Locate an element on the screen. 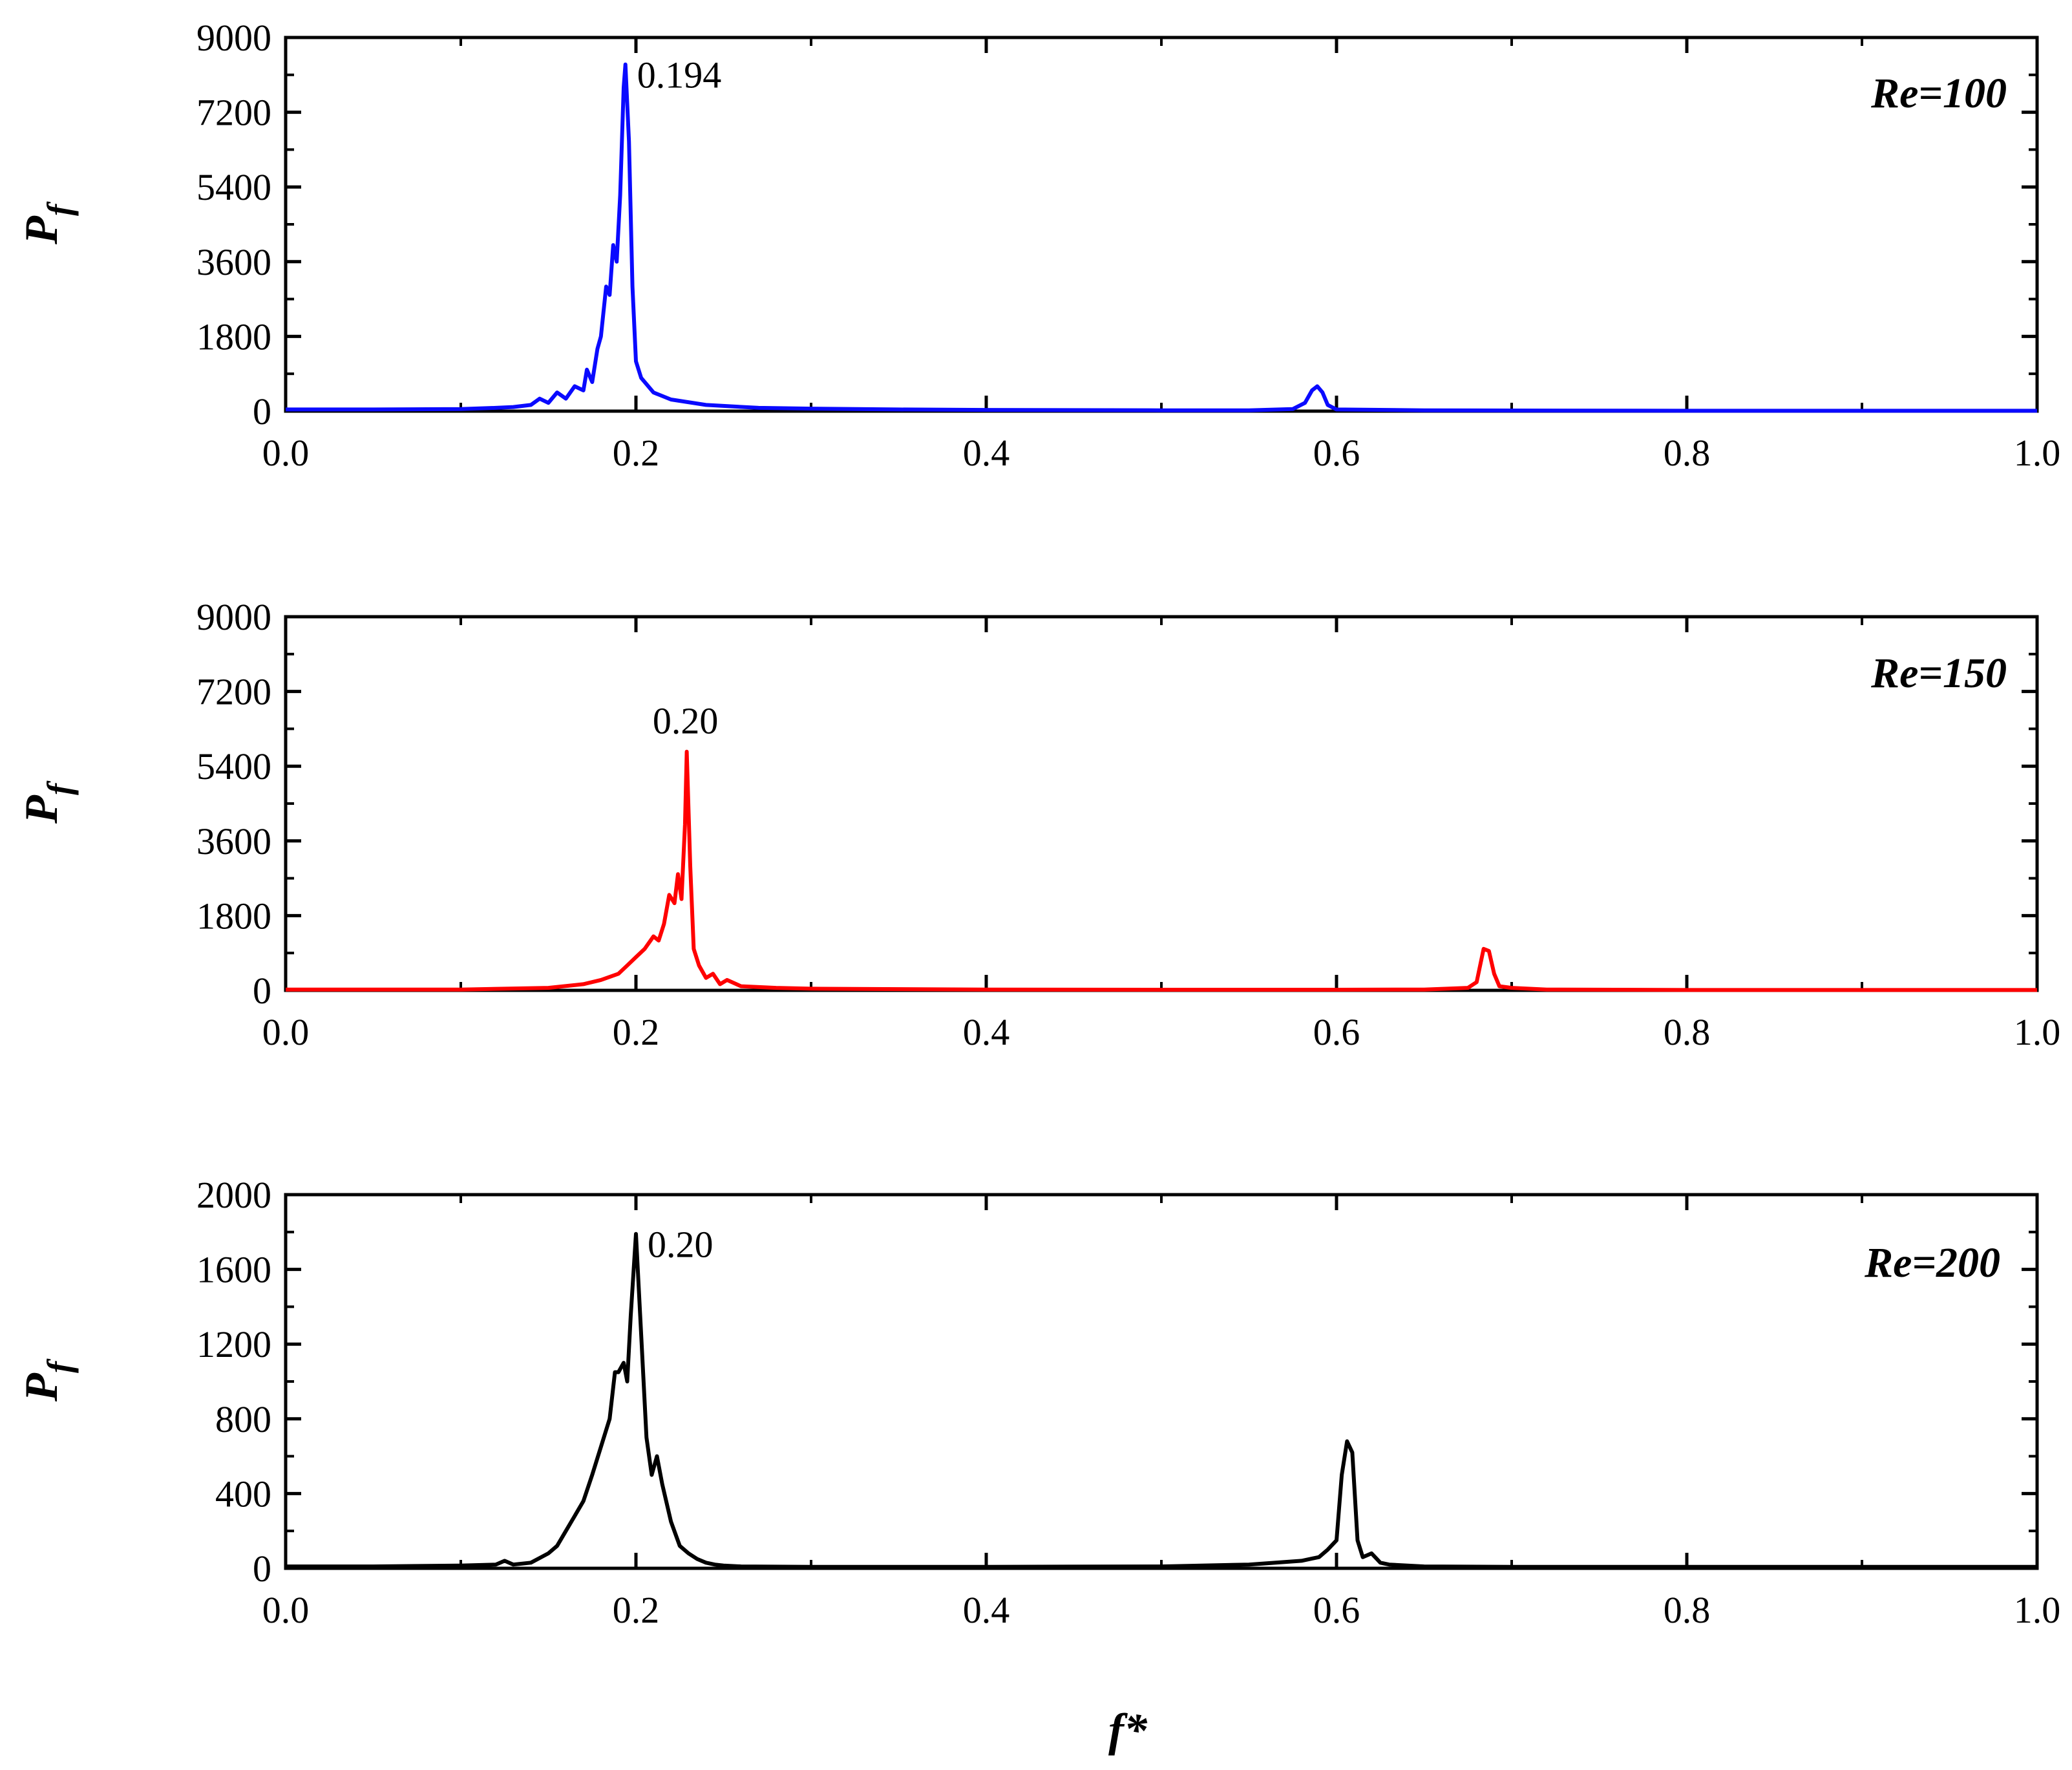 This screenshot has height=1770, width=2072. panel-2-y-axis-sub: f is located at coordinates (59, 787).